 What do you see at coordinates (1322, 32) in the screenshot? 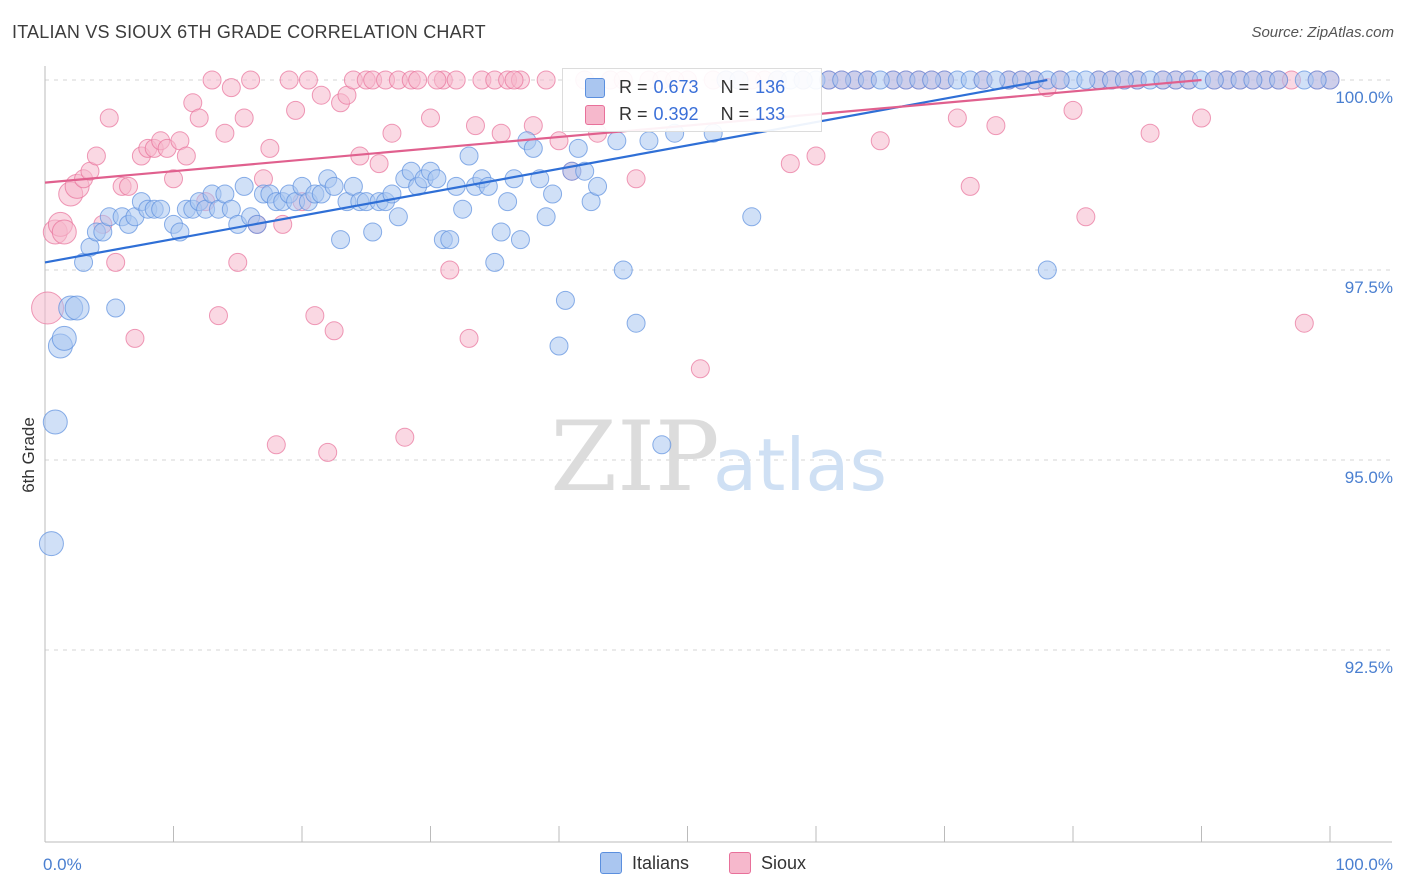
I see `source-label: Source: ZipAtlas.com` at bounding box center [1322, 32].